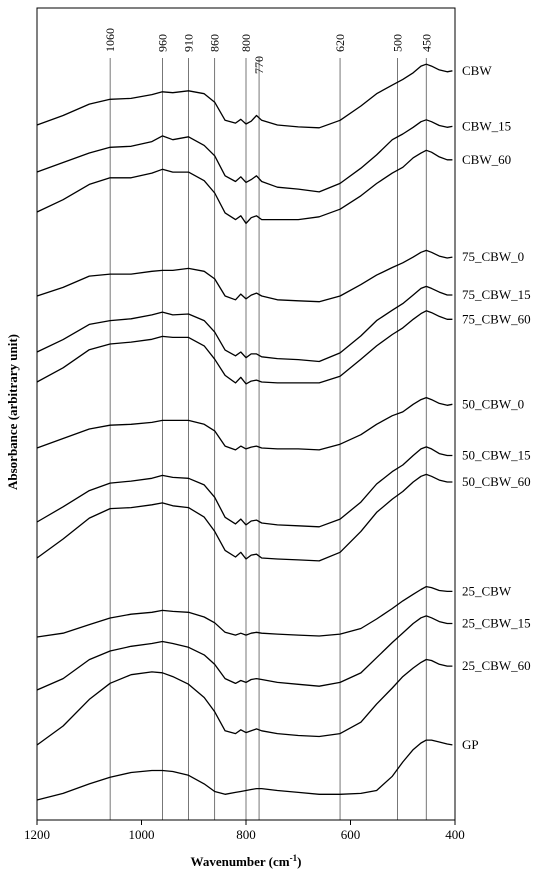  Describe the element at coordinates (162, 43) in the screenshot. I see `reference-label-960: 960` at that location.